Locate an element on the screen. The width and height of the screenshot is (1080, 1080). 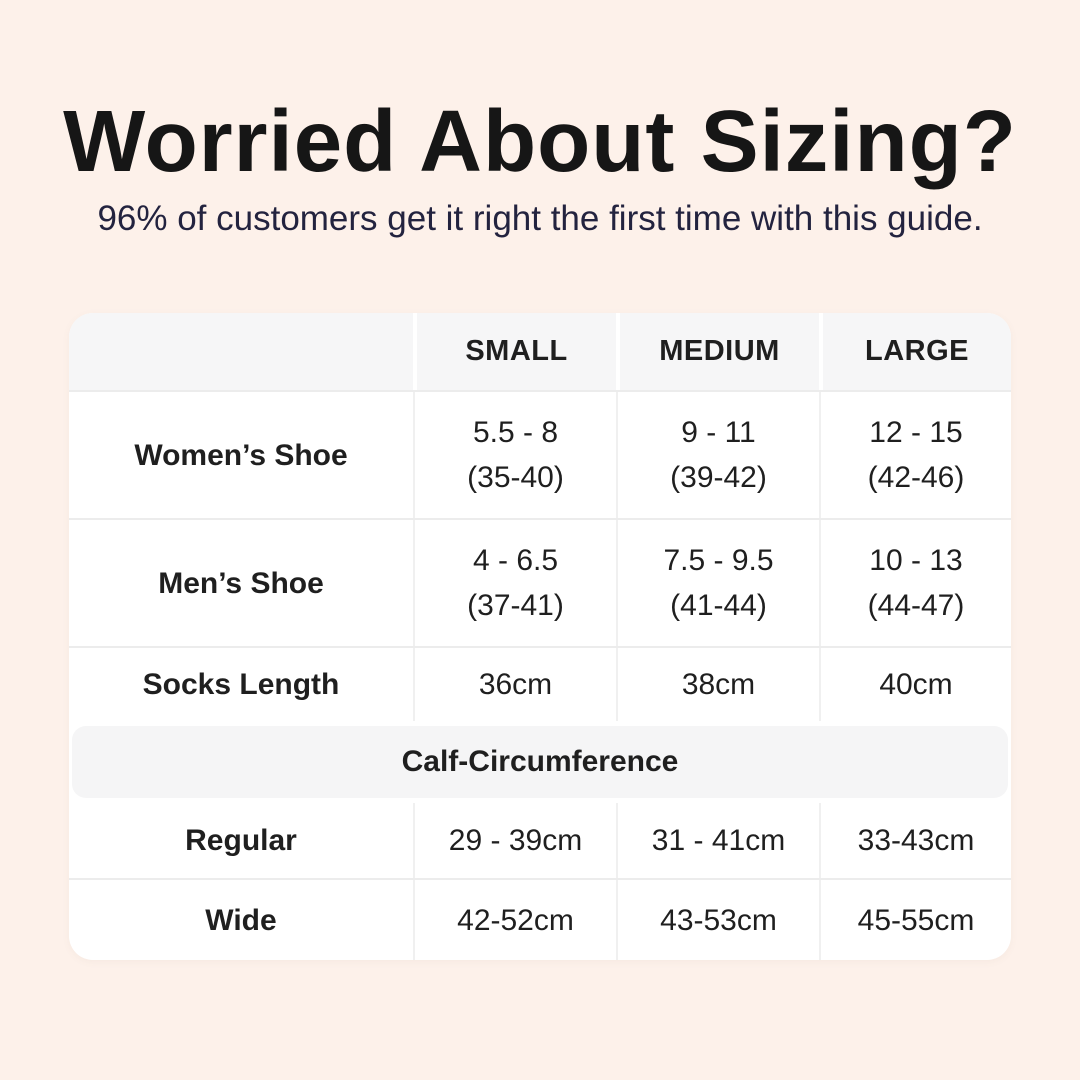
value-line: (35-40) is located at coordinates (515, 477).